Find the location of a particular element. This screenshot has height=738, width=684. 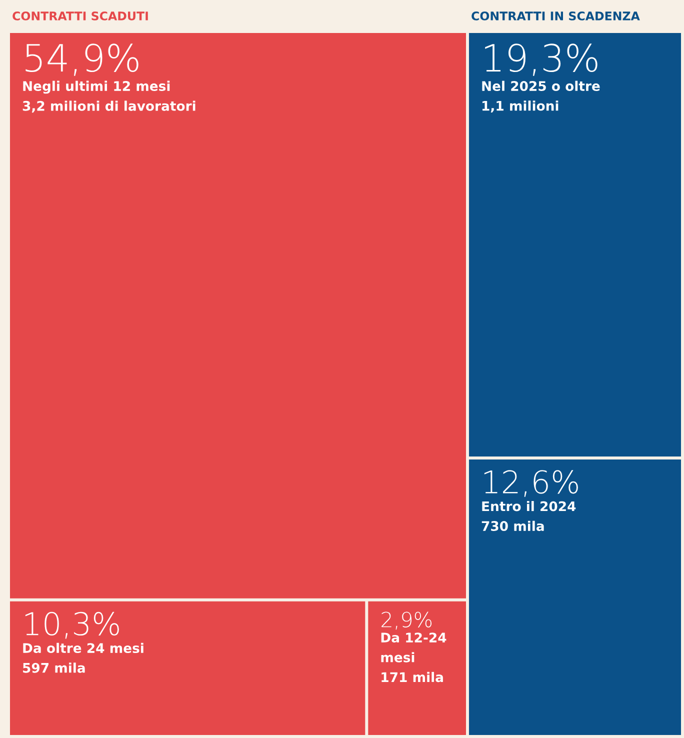

text: 597 mila is located at coordinates (54, 667).